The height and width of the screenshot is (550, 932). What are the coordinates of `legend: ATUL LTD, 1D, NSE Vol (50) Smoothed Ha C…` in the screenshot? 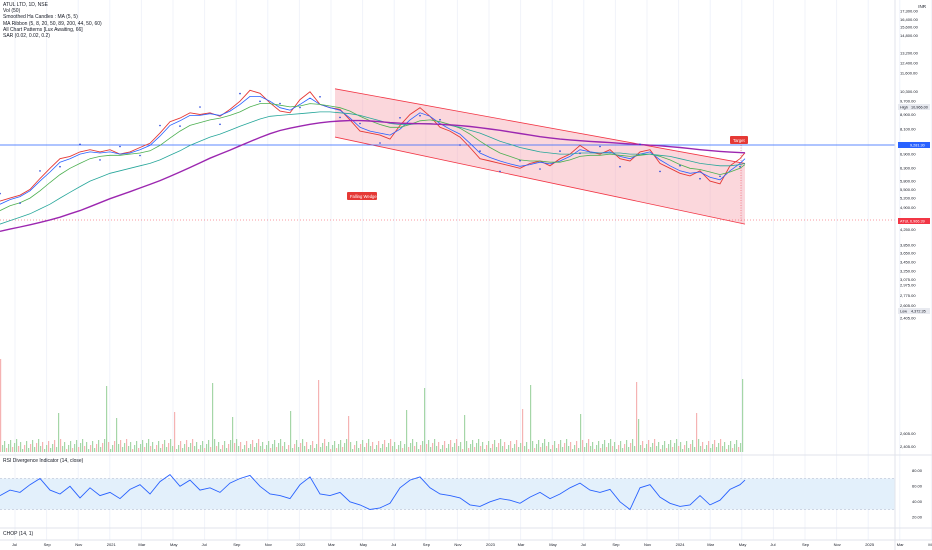 It's located at (52, 20).